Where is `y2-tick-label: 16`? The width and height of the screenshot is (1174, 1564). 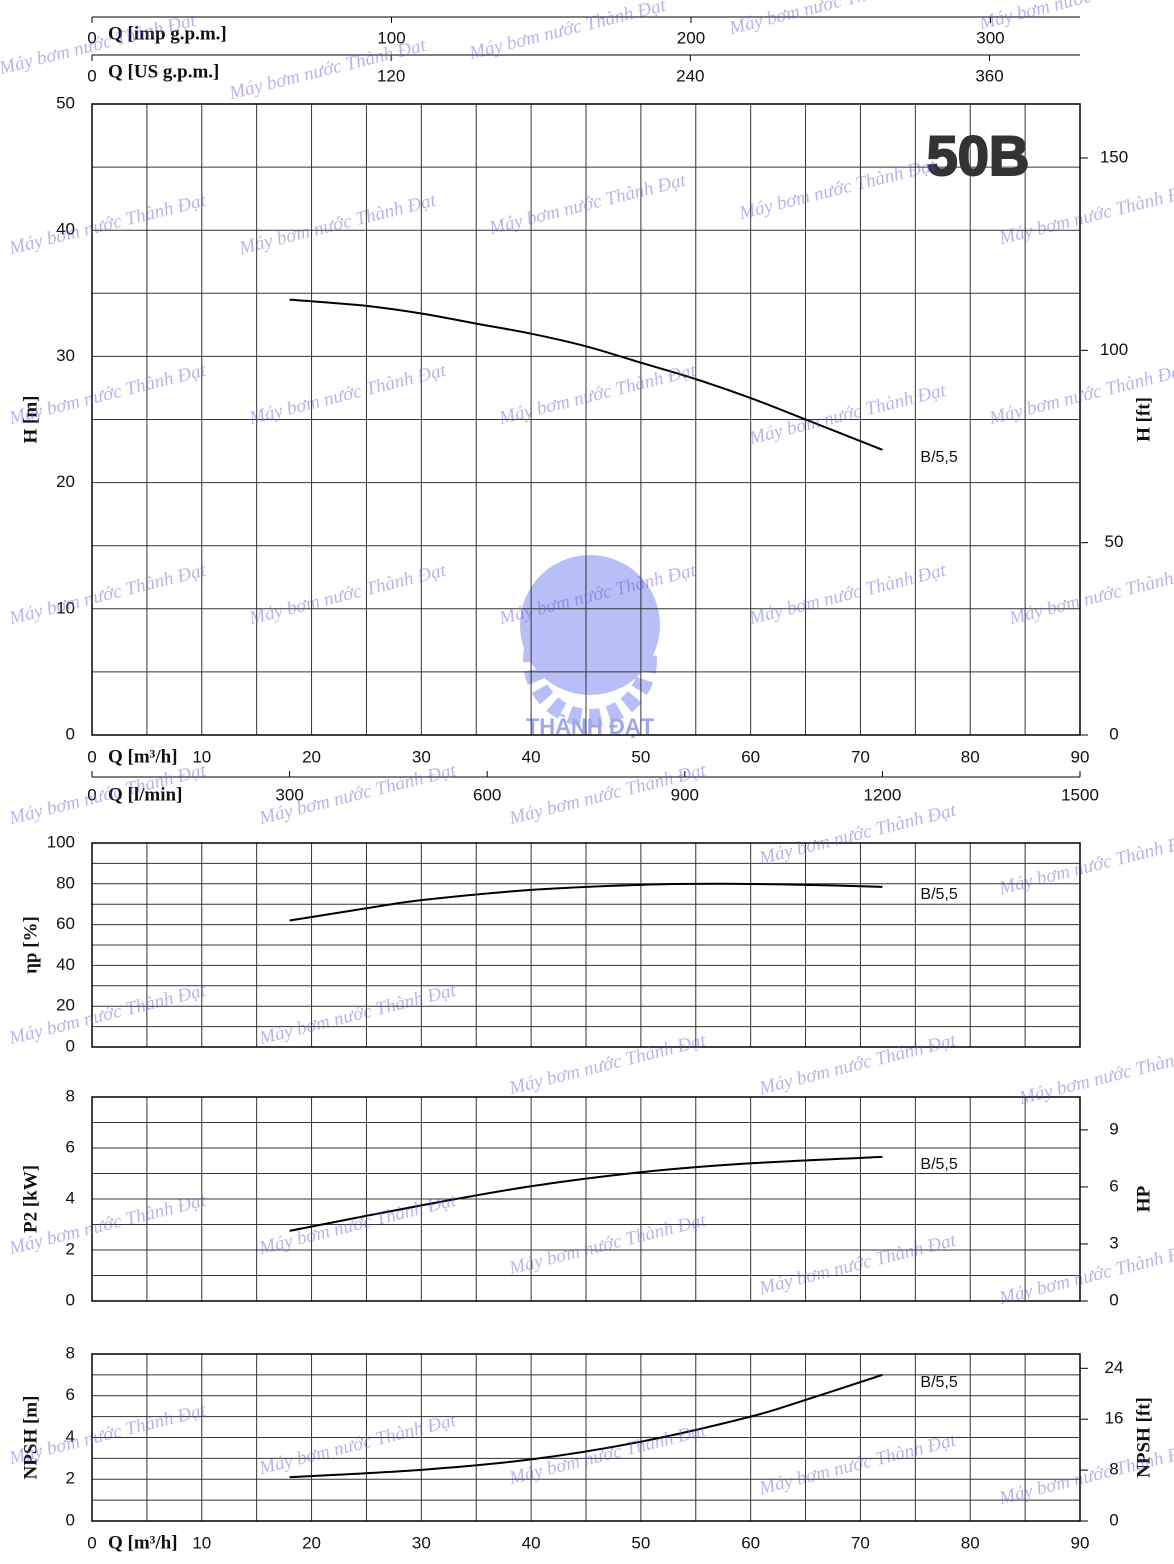 y2-tick-label: 16 is located at coordinates (1114, 1418).